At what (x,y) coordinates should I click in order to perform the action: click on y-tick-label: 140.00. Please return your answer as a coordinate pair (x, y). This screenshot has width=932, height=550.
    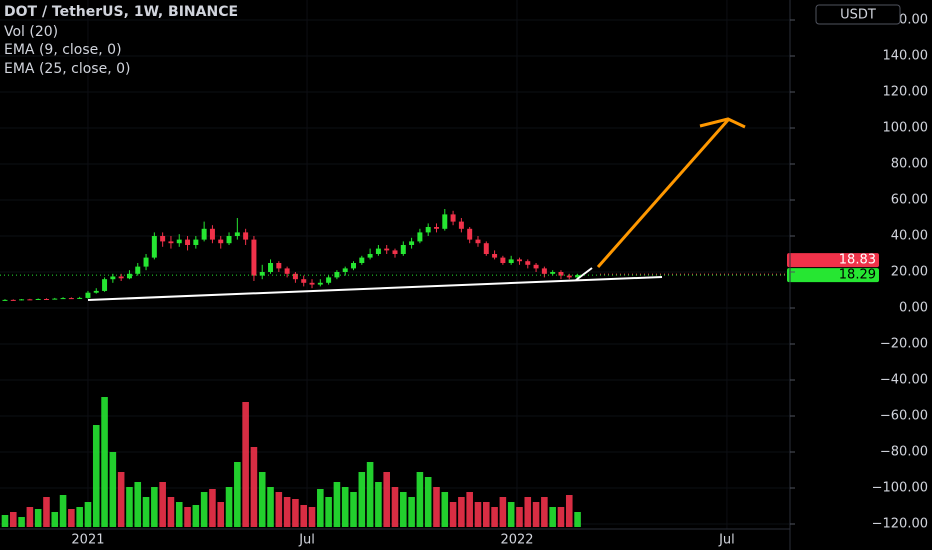
    Looking at the image, I should click on (906, 56).